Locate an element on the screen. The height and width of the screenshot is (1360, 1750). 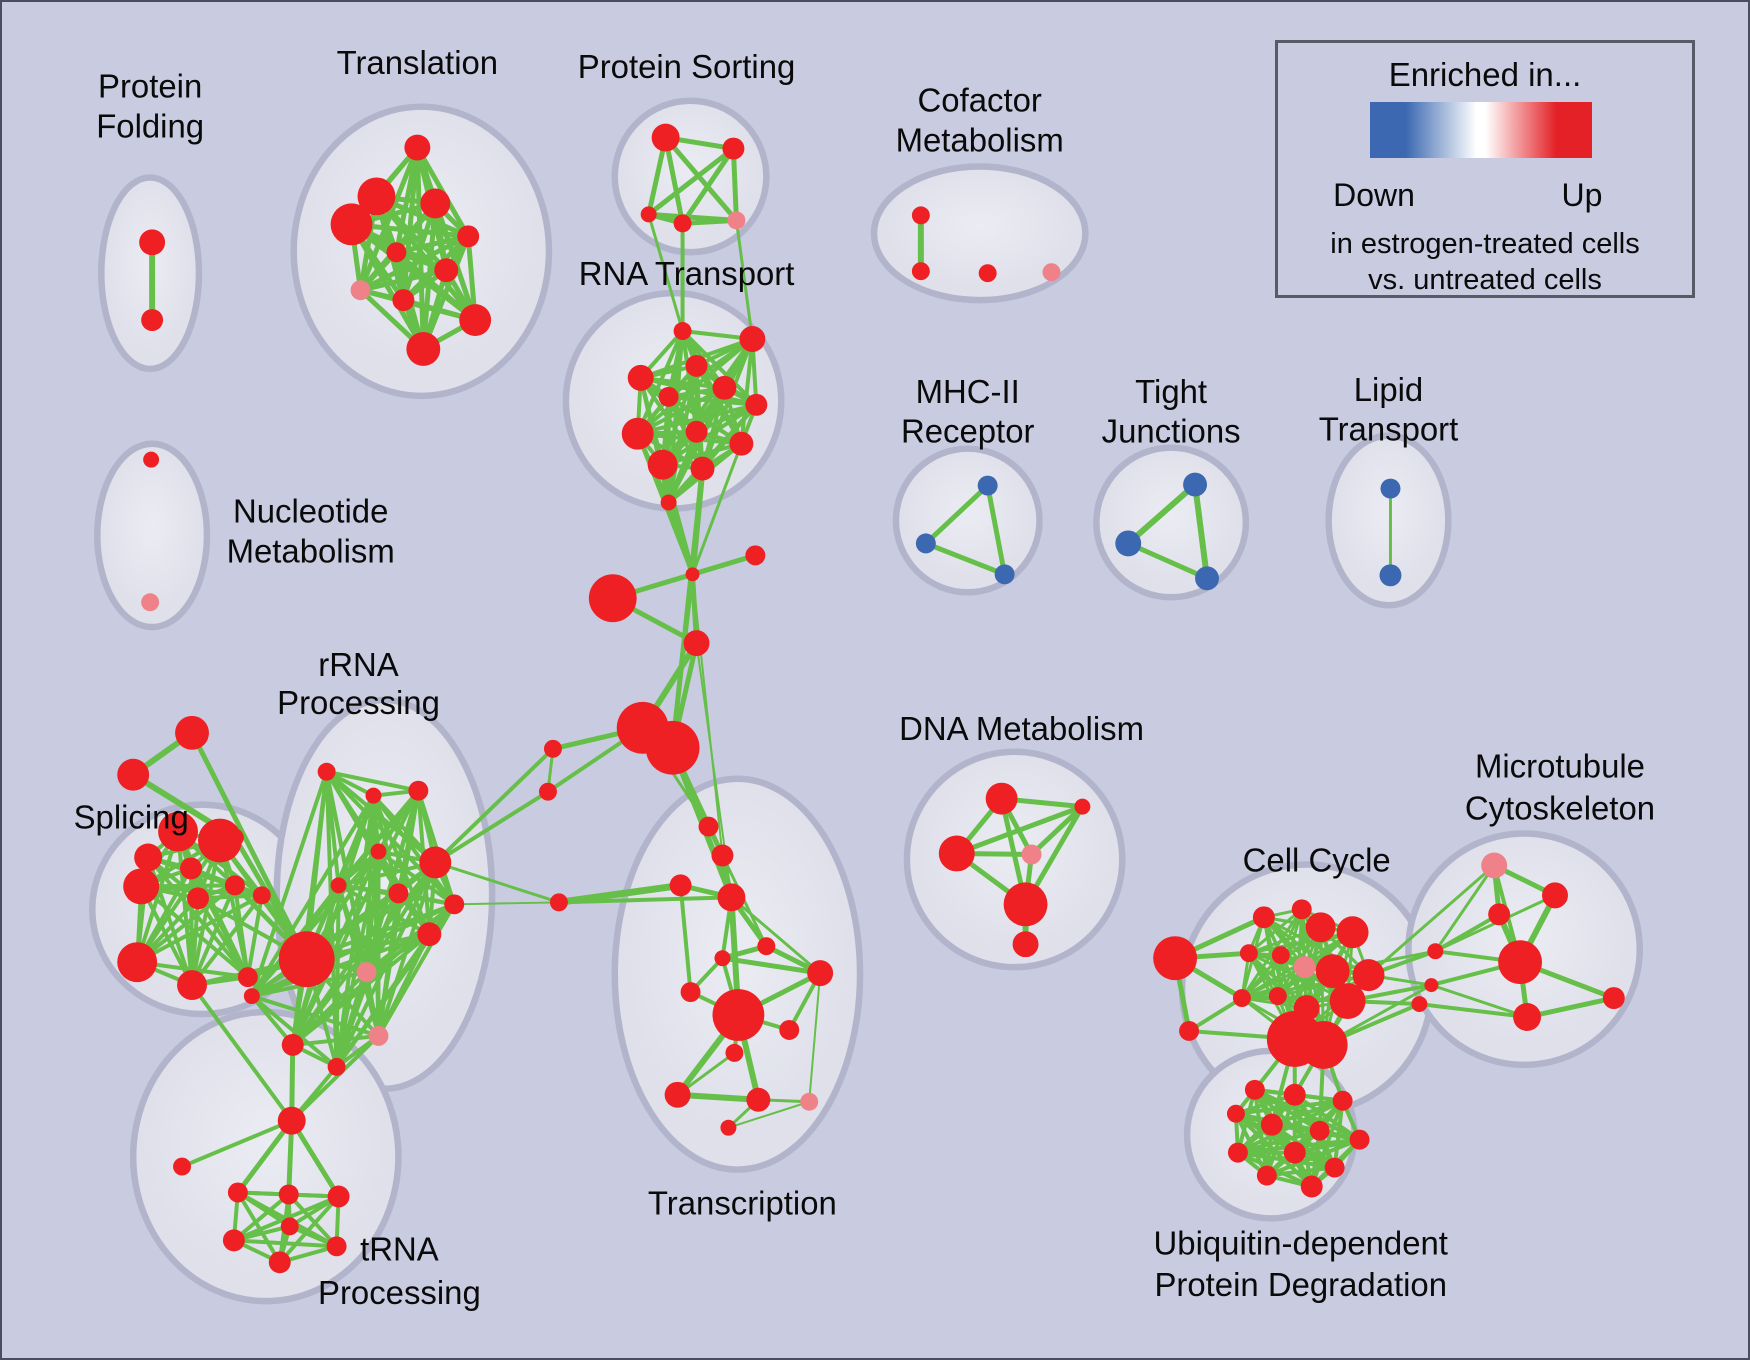
node-rr4 is located at coordinates (378, 851).